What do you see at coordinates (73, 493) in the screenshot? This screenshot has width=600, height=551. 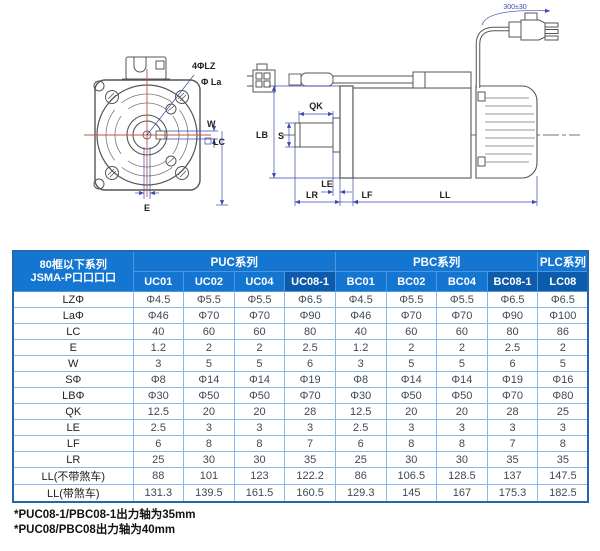 I see `row-label: LL(带煞车)` at bounding box center [73, 493].